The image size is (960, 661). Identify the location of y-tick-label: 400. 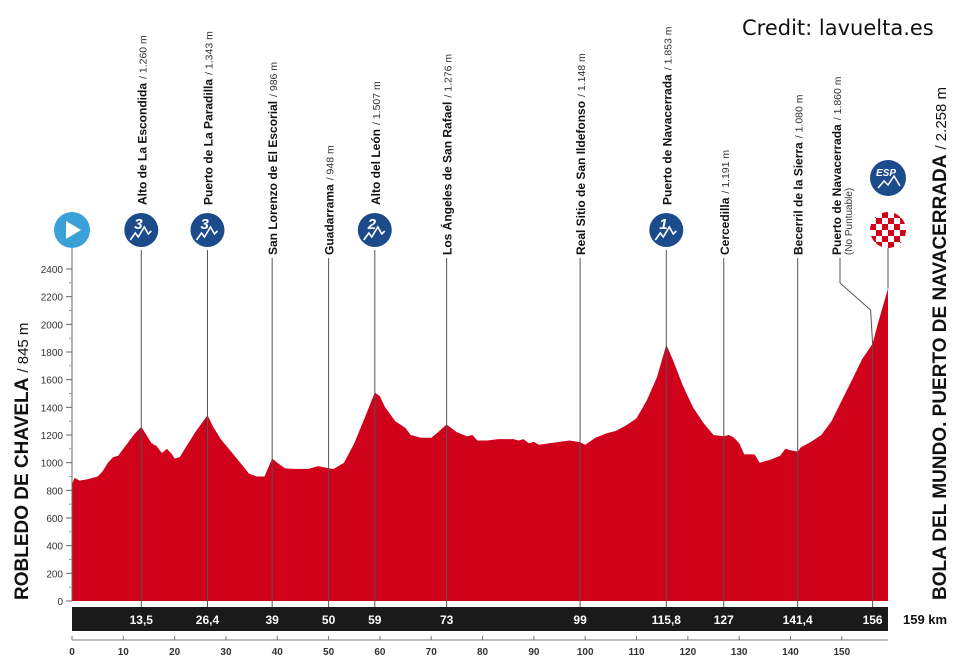
(54, 547).